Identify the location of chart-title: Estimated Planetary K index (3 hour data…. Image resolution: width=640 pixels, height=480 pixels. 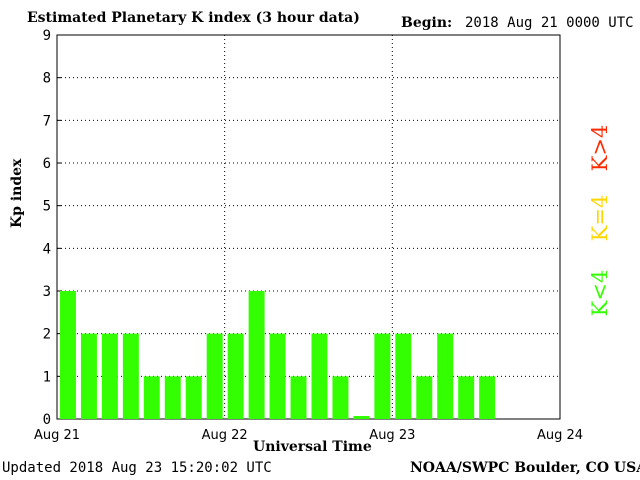
(193, 18).